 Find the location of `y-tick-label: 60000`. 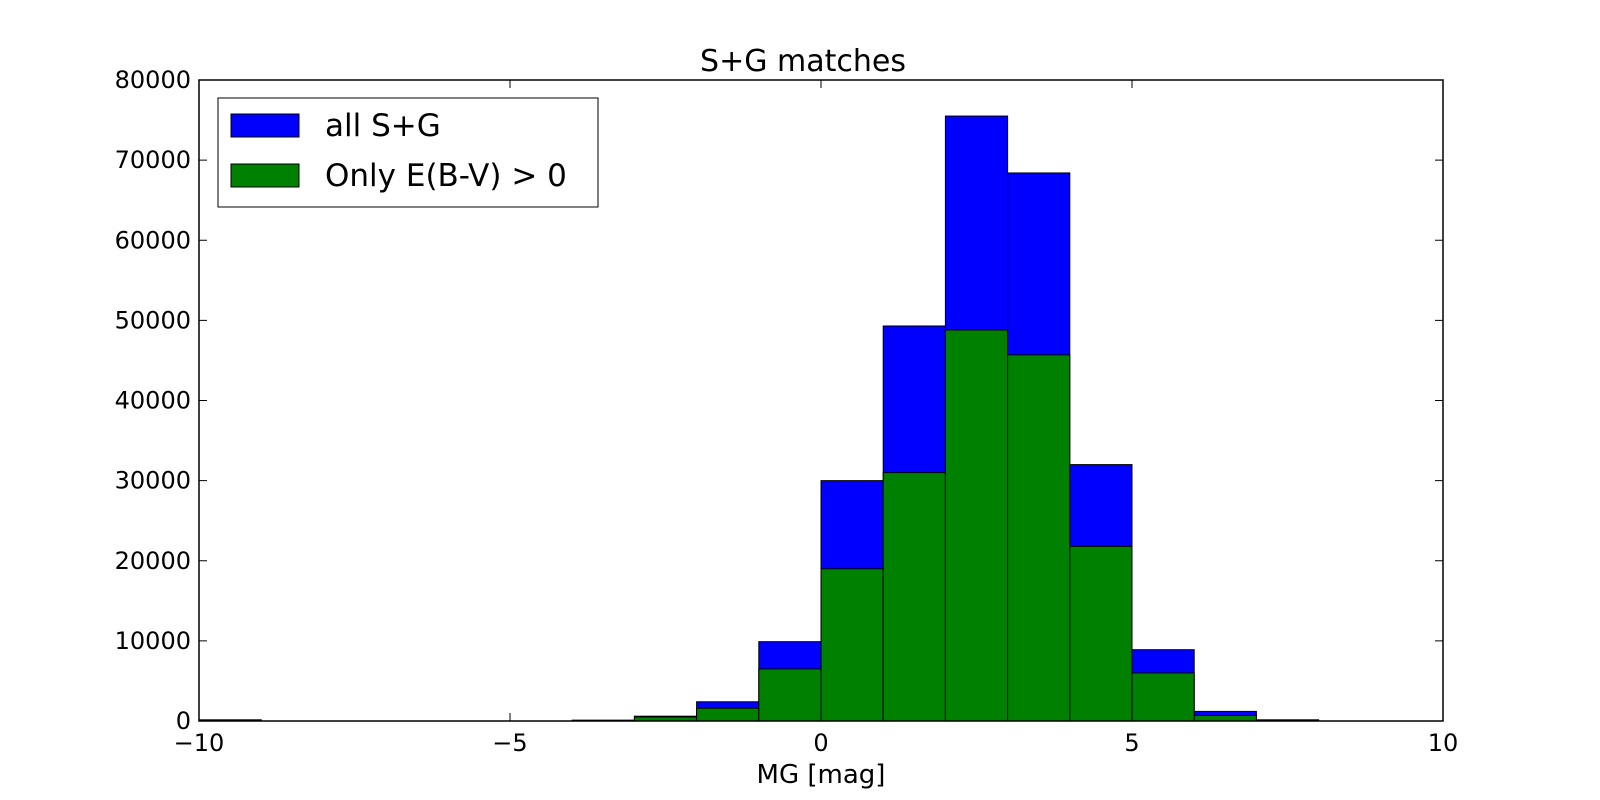

y-tick-label: 60000 is located at coordinates (153, 240).